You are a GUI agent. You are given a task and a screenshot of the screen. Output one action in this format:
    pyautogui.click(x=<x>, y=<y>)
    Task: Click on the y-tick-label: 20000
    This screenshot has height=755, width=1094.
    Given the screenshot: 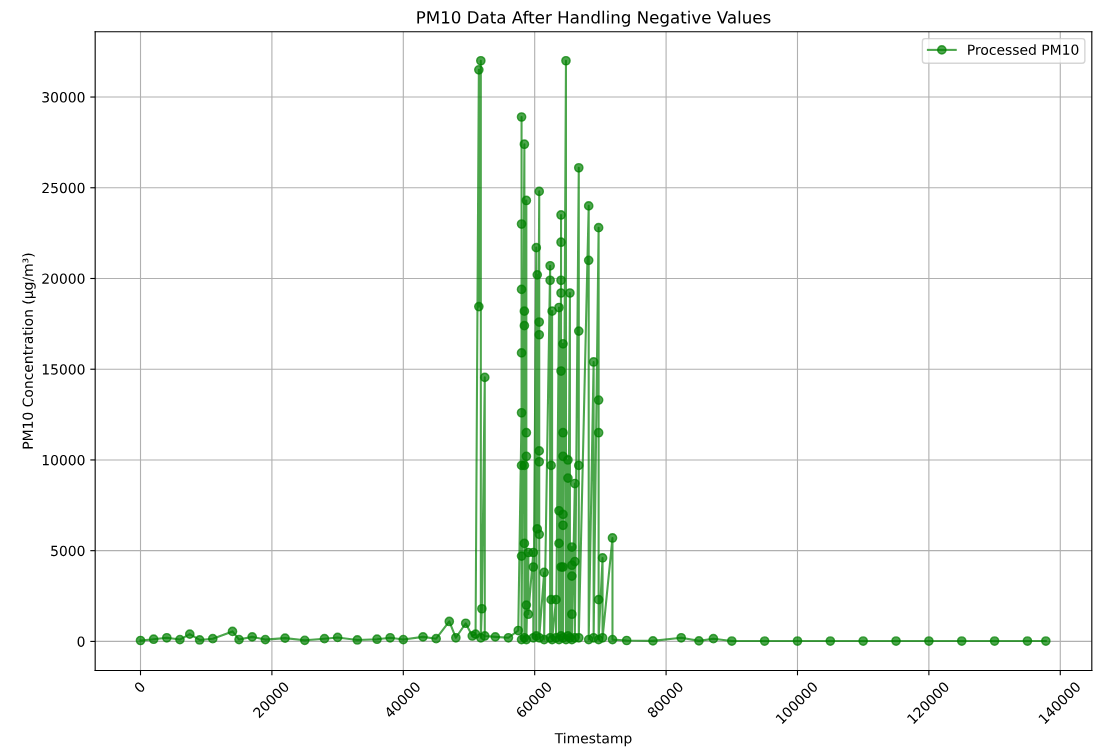 What is the action you would take?
    pyautogui.click(x=63, y=278)
    